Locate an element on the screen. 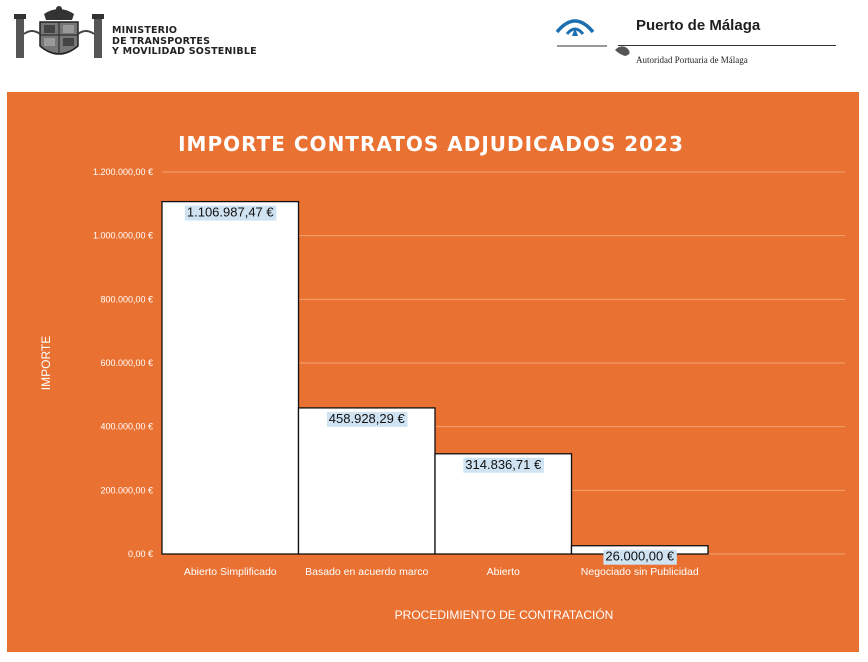 The image size is (868, 662). y-tick-label: 1.000.000,00 € is located at coordinates (123, 236).